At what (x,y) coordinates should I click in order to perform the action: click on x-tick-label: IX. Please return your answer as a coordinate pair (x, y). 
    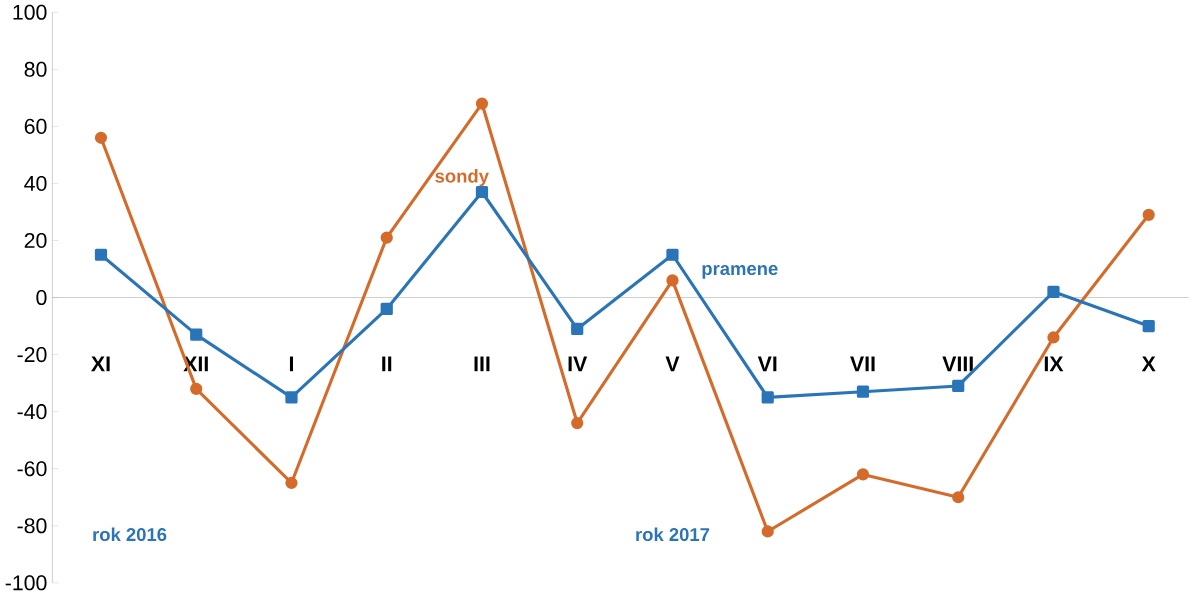
    Looking at the image, I should click on (1054, 364).